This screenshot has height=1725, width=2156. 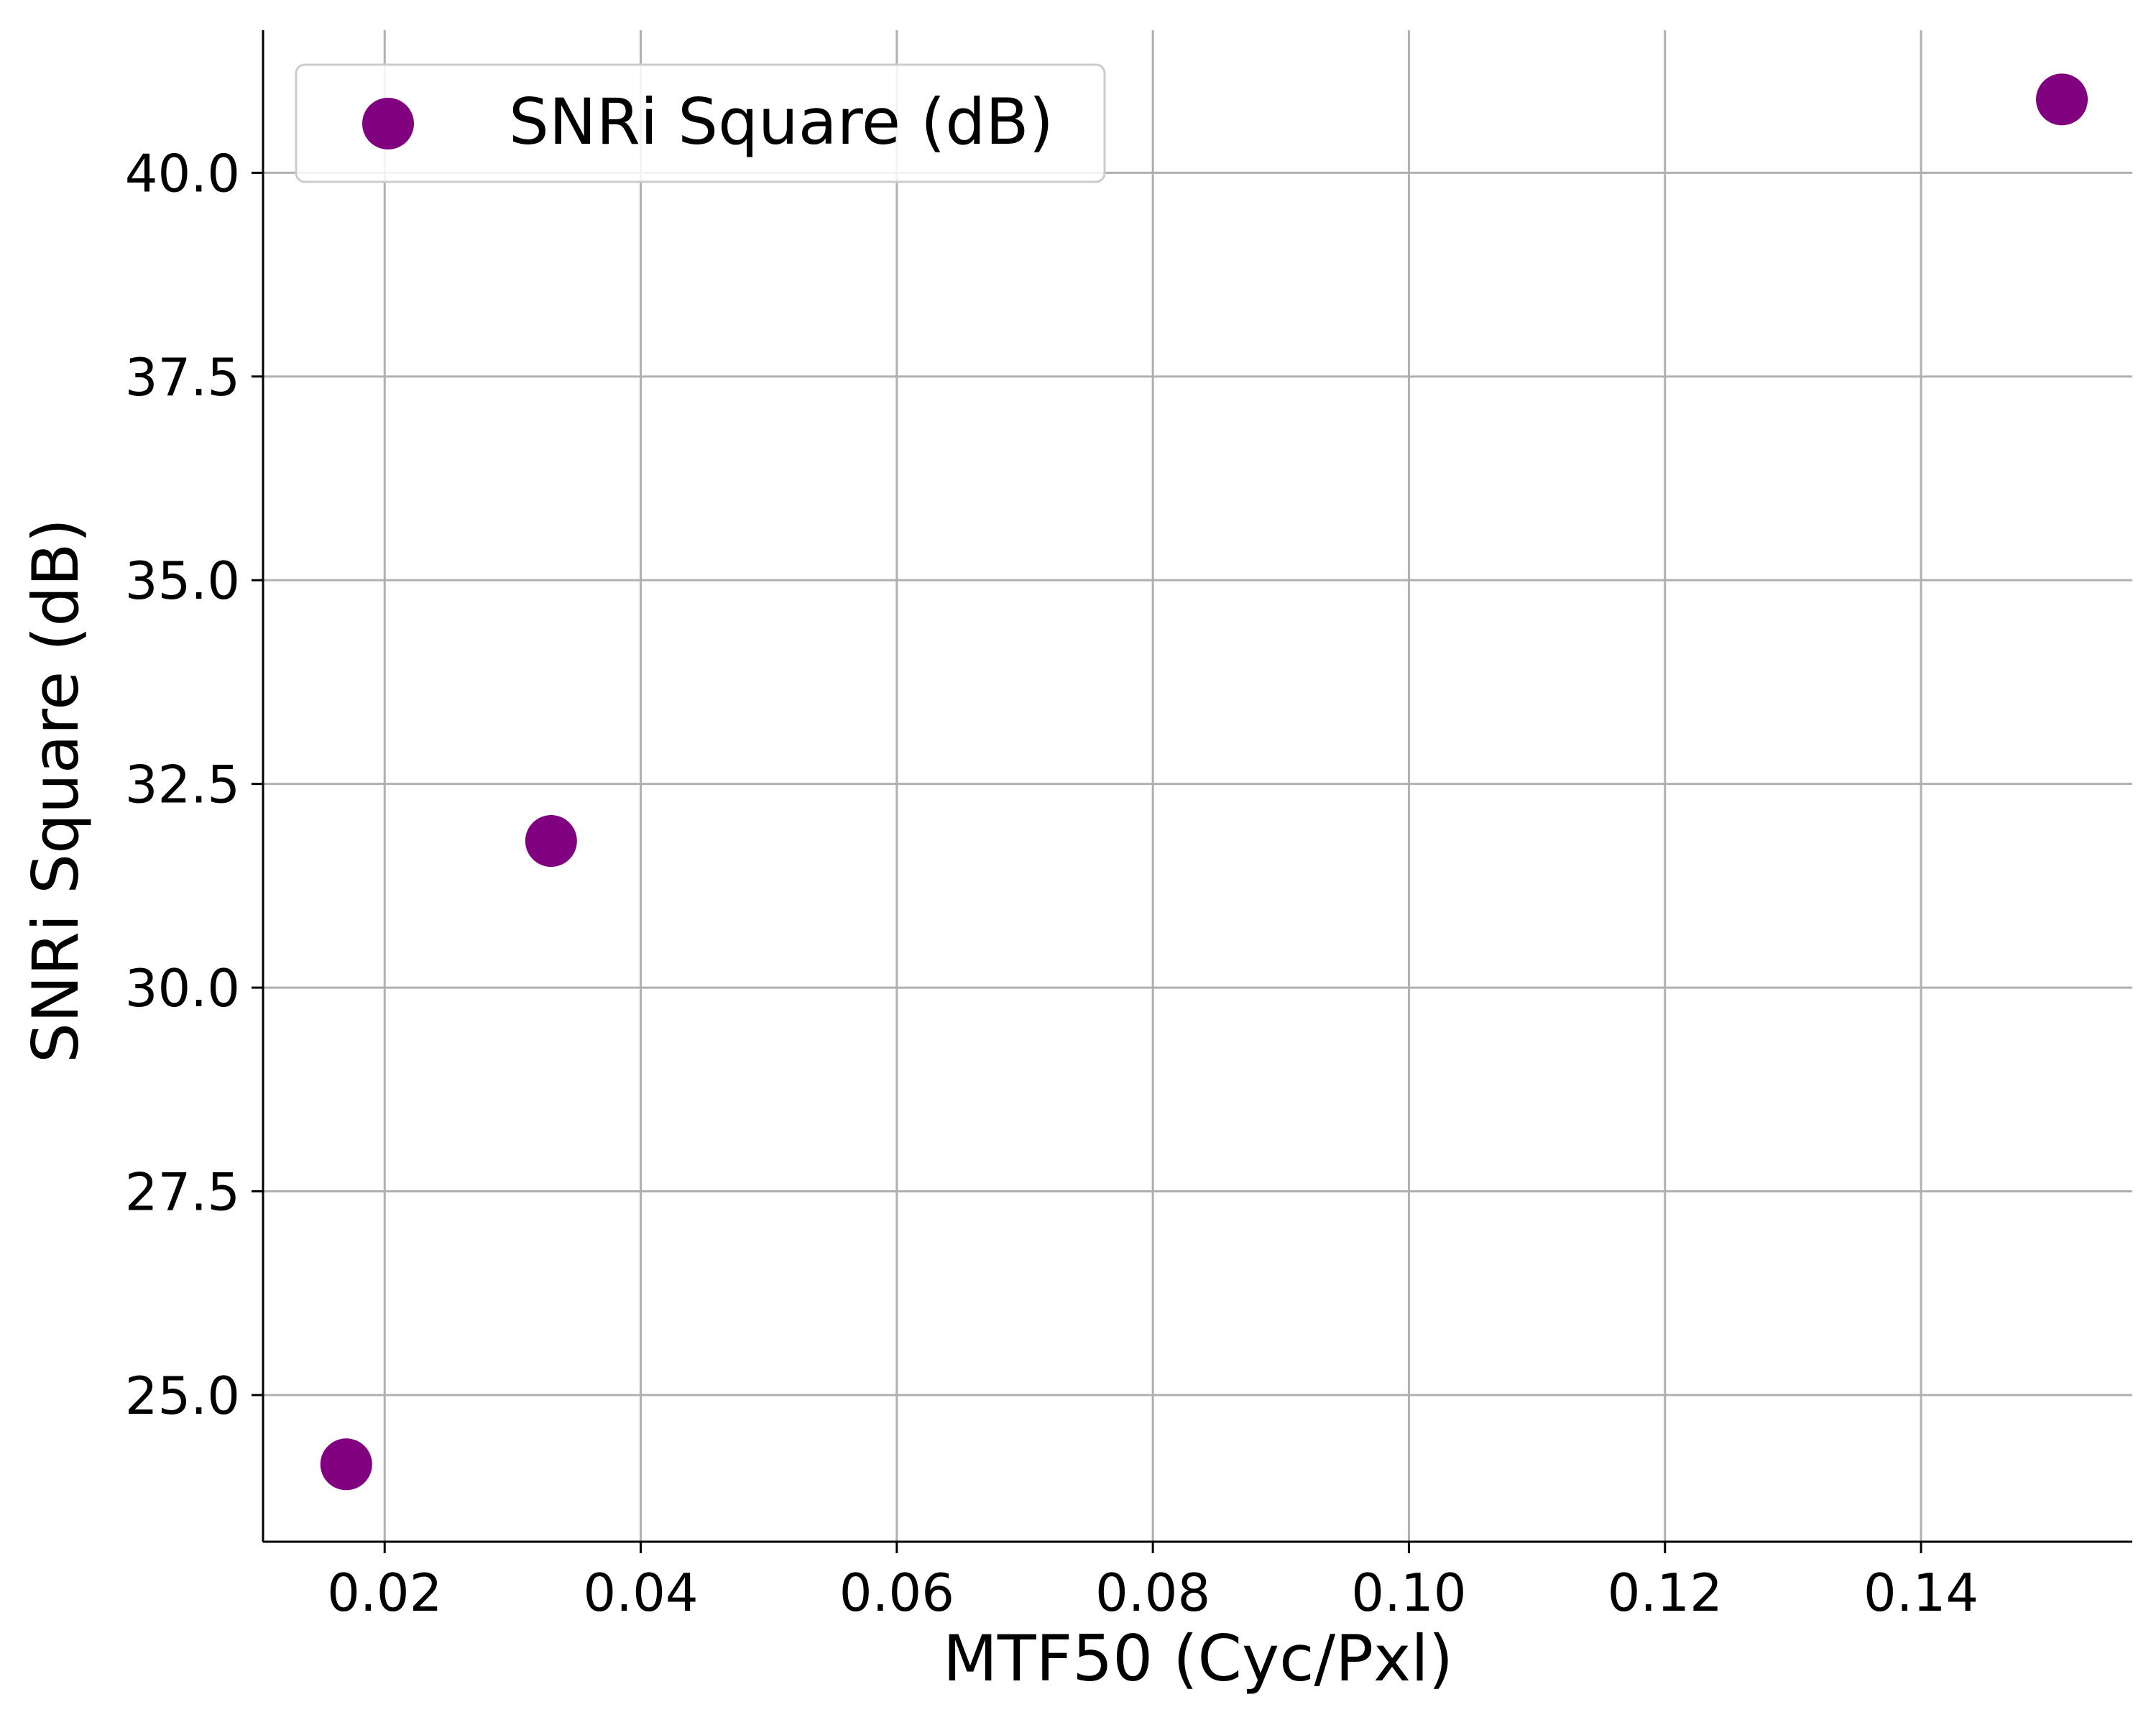 I want to click on legend: SNRi Square (dB), so click(x=700, y=123).